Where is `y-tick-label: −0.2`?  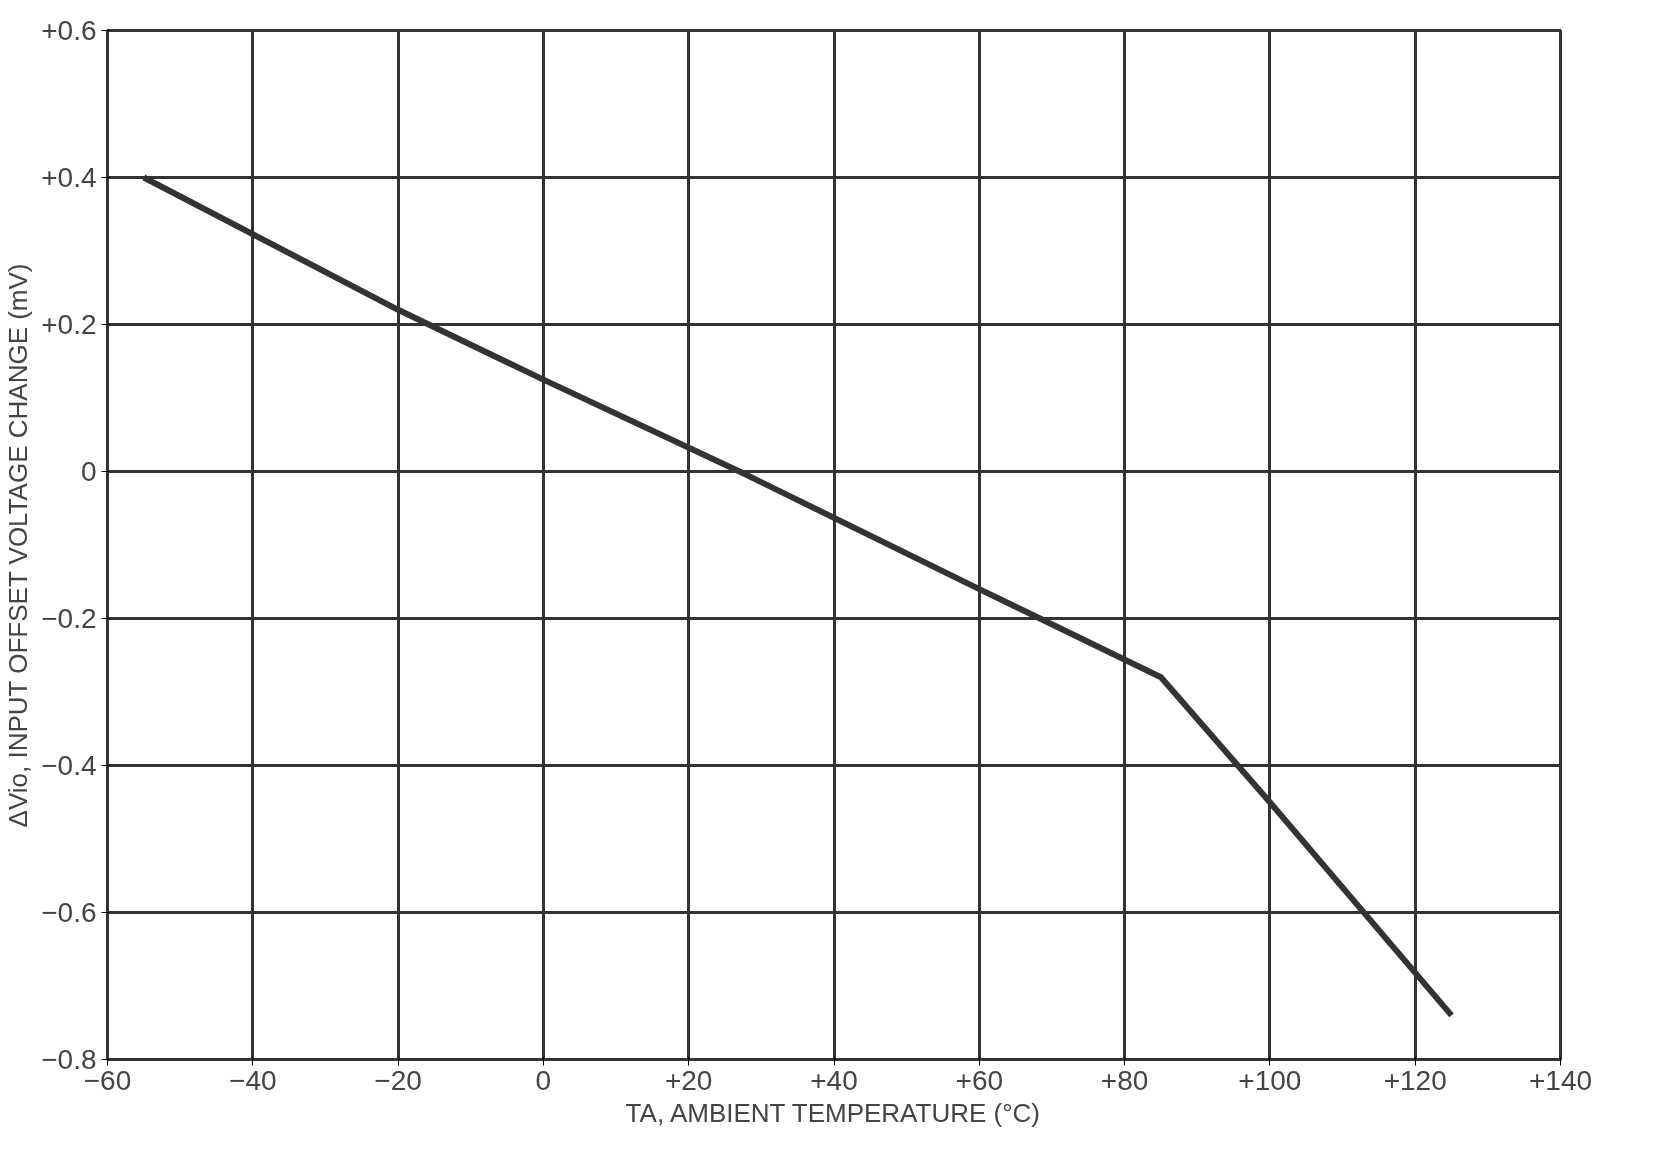 y-tick-label: −0.2 is located at coordinates (69, 618).